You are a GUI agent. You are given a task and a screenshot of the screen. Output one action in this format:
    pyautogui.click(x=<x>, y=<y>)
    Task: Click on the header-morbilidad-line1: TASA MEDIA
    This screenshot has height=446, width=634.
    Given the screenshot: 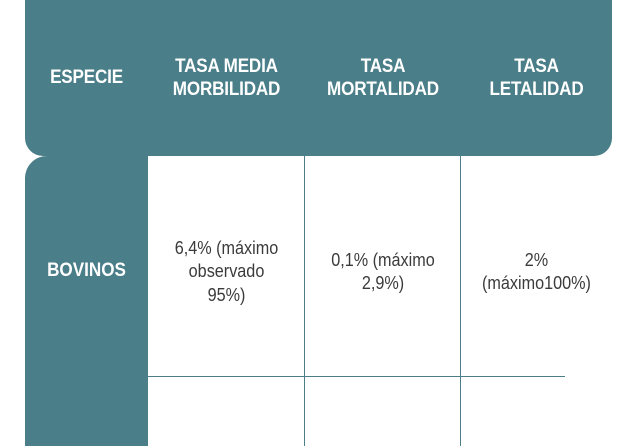 What is the action you would take?
    pyautogui.click(x=226, y=66)
    